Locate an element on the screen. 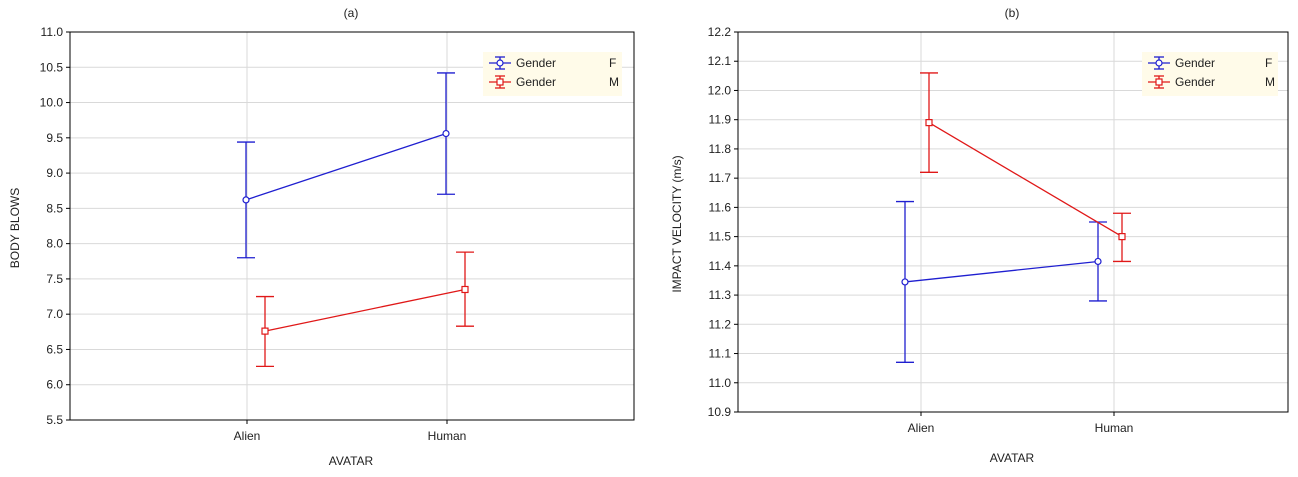  chart-a-x-tick-label: Alien is located at coordinates (247, 436).